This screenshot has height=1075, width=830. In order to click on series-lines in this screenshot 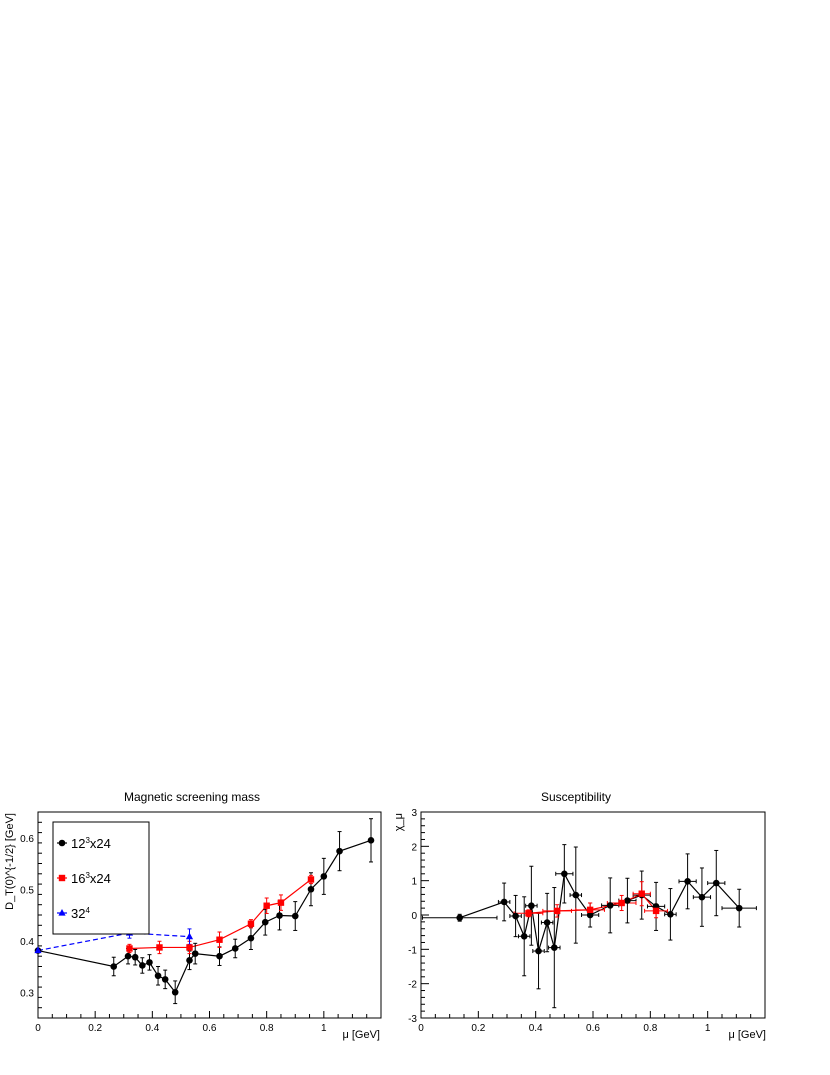, I will do `click(599, 911)`.